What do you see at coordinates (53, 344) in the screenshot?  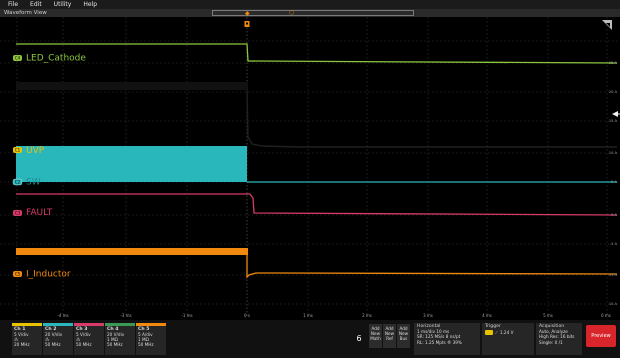 I see `ch2-bandwidth: 50 MHz` at bounding box center [53, 344].